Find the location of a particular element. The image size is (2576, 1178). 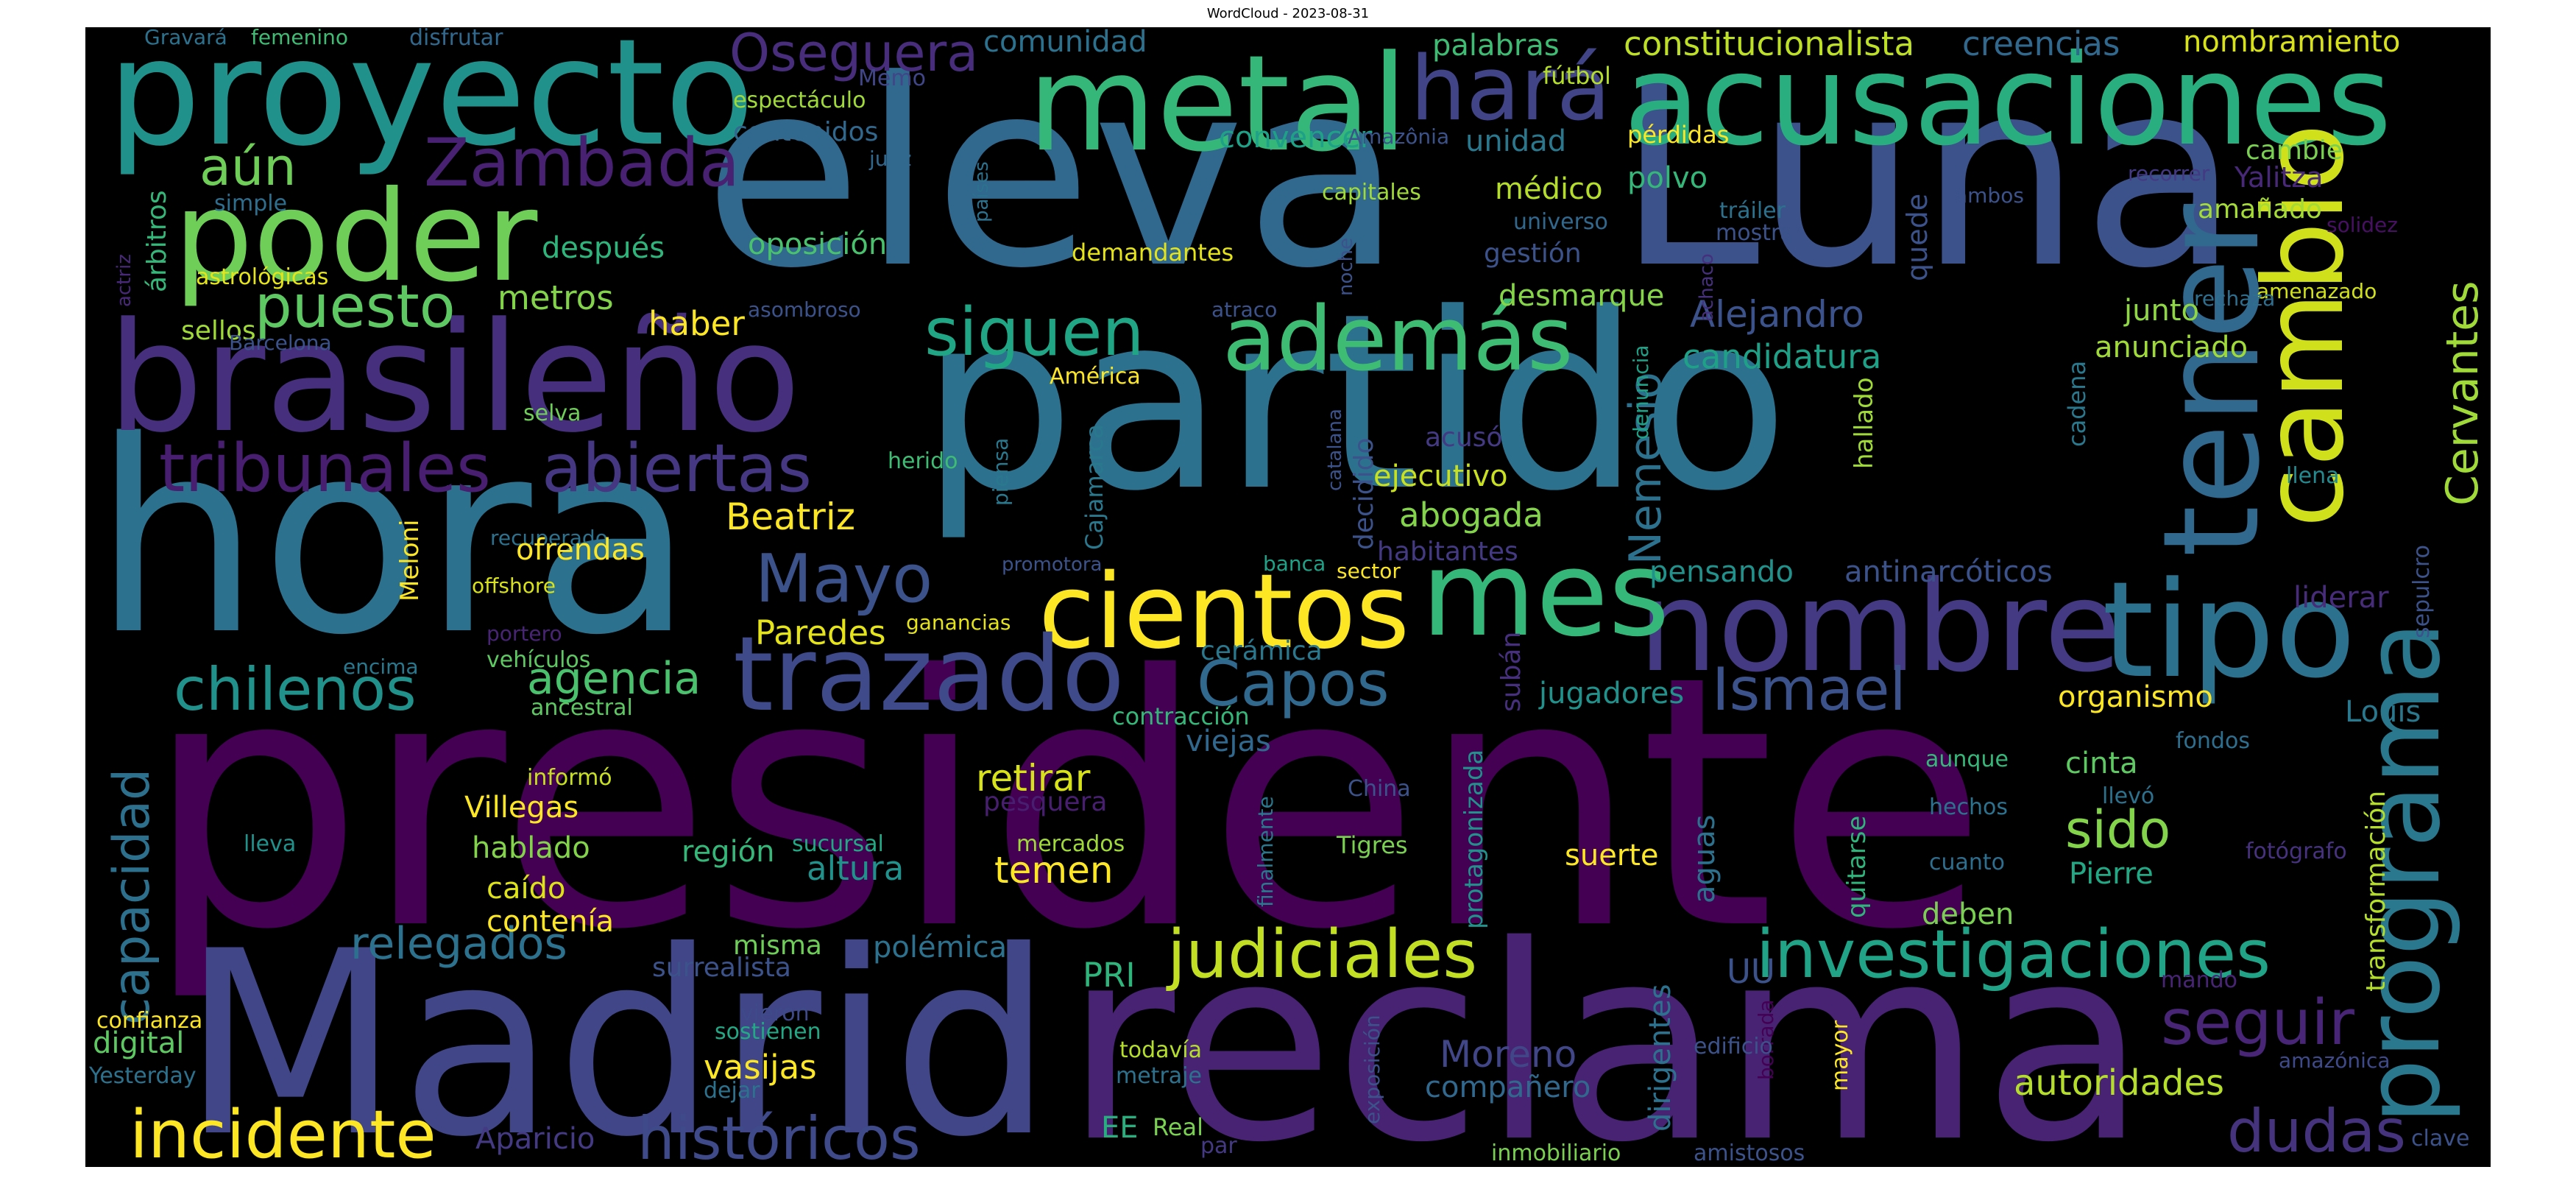

word-aparicio: Aparicio is located at coordinates (535, 1139).